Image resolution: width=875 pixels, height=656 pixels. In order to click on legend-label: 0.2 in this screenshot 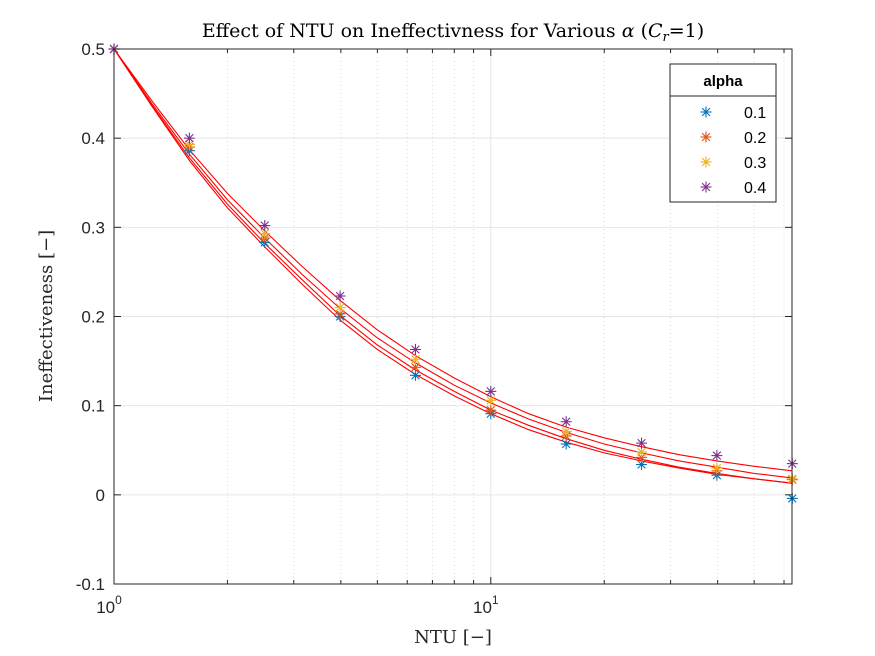, I will do `click(755, 138)`.